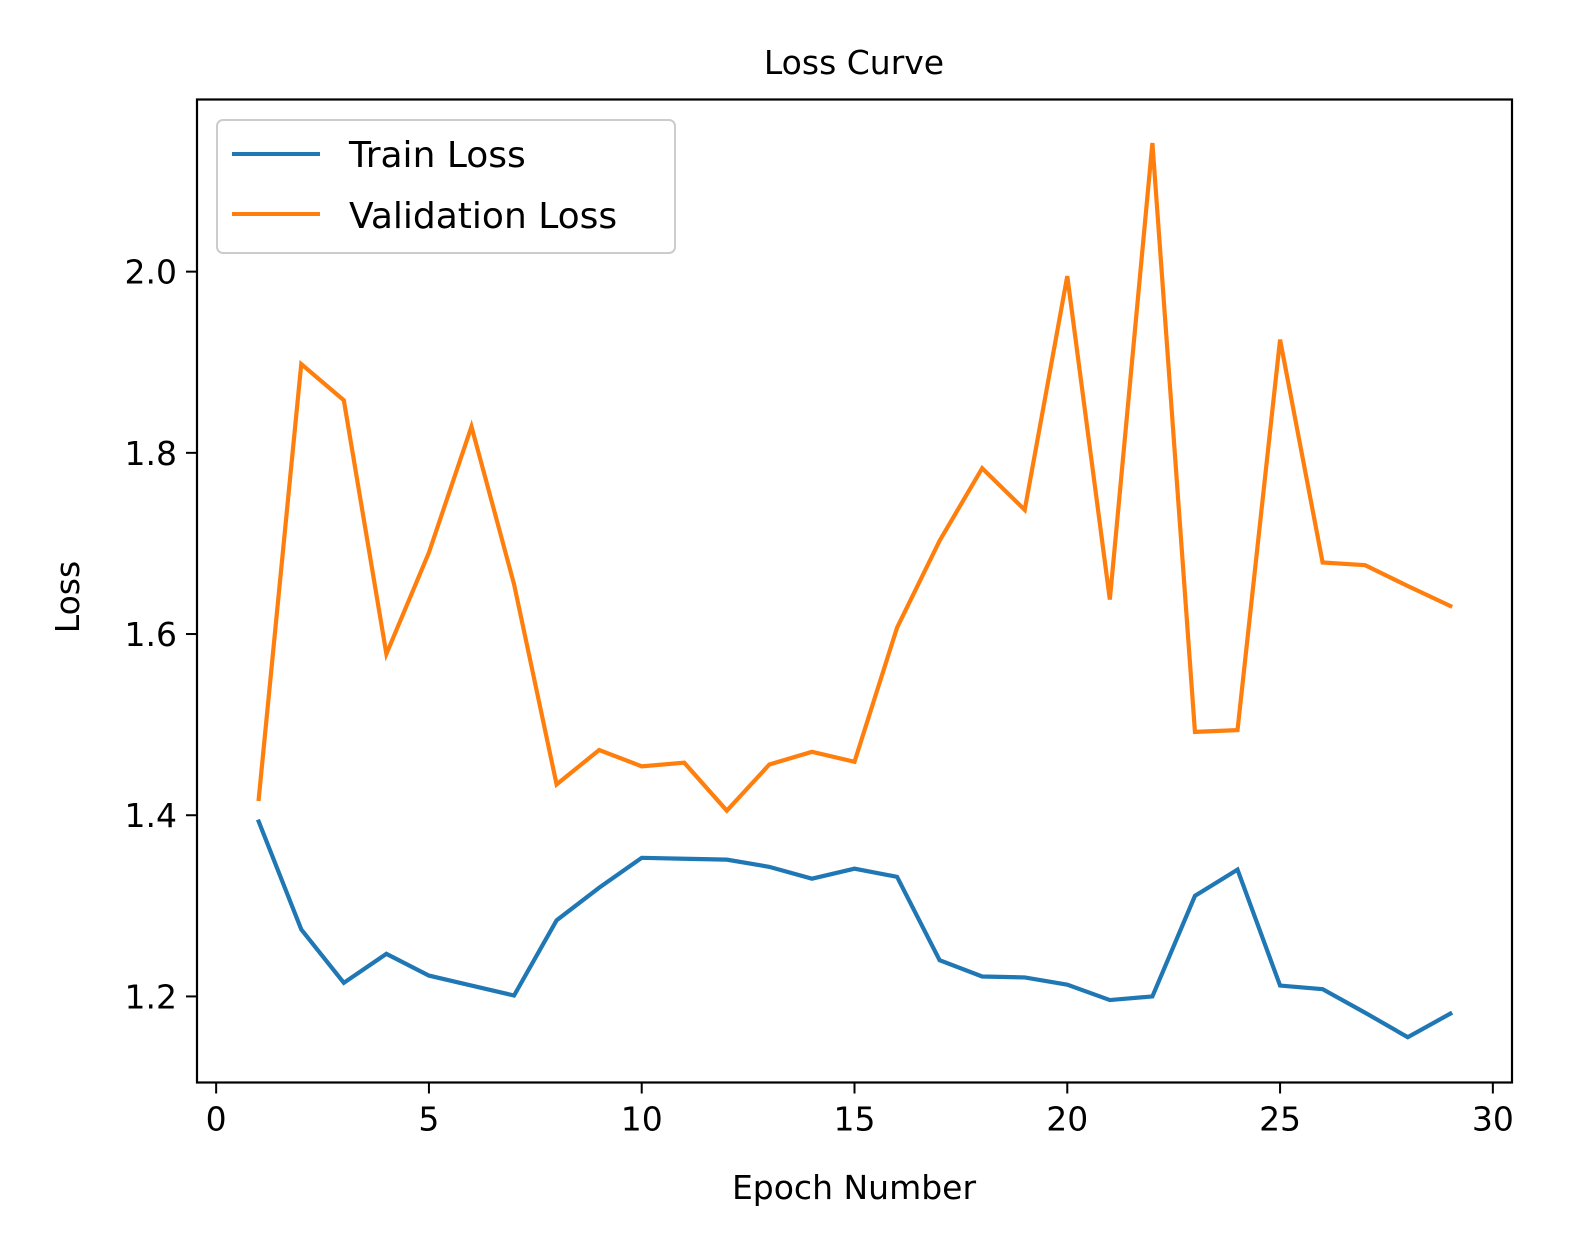 Image resolution: width=1575 pixels, height=1259 pixels. Describe the element at coordinates (151, 996) in the screenshot. I see `y-tick-label: 1.2` at that location.